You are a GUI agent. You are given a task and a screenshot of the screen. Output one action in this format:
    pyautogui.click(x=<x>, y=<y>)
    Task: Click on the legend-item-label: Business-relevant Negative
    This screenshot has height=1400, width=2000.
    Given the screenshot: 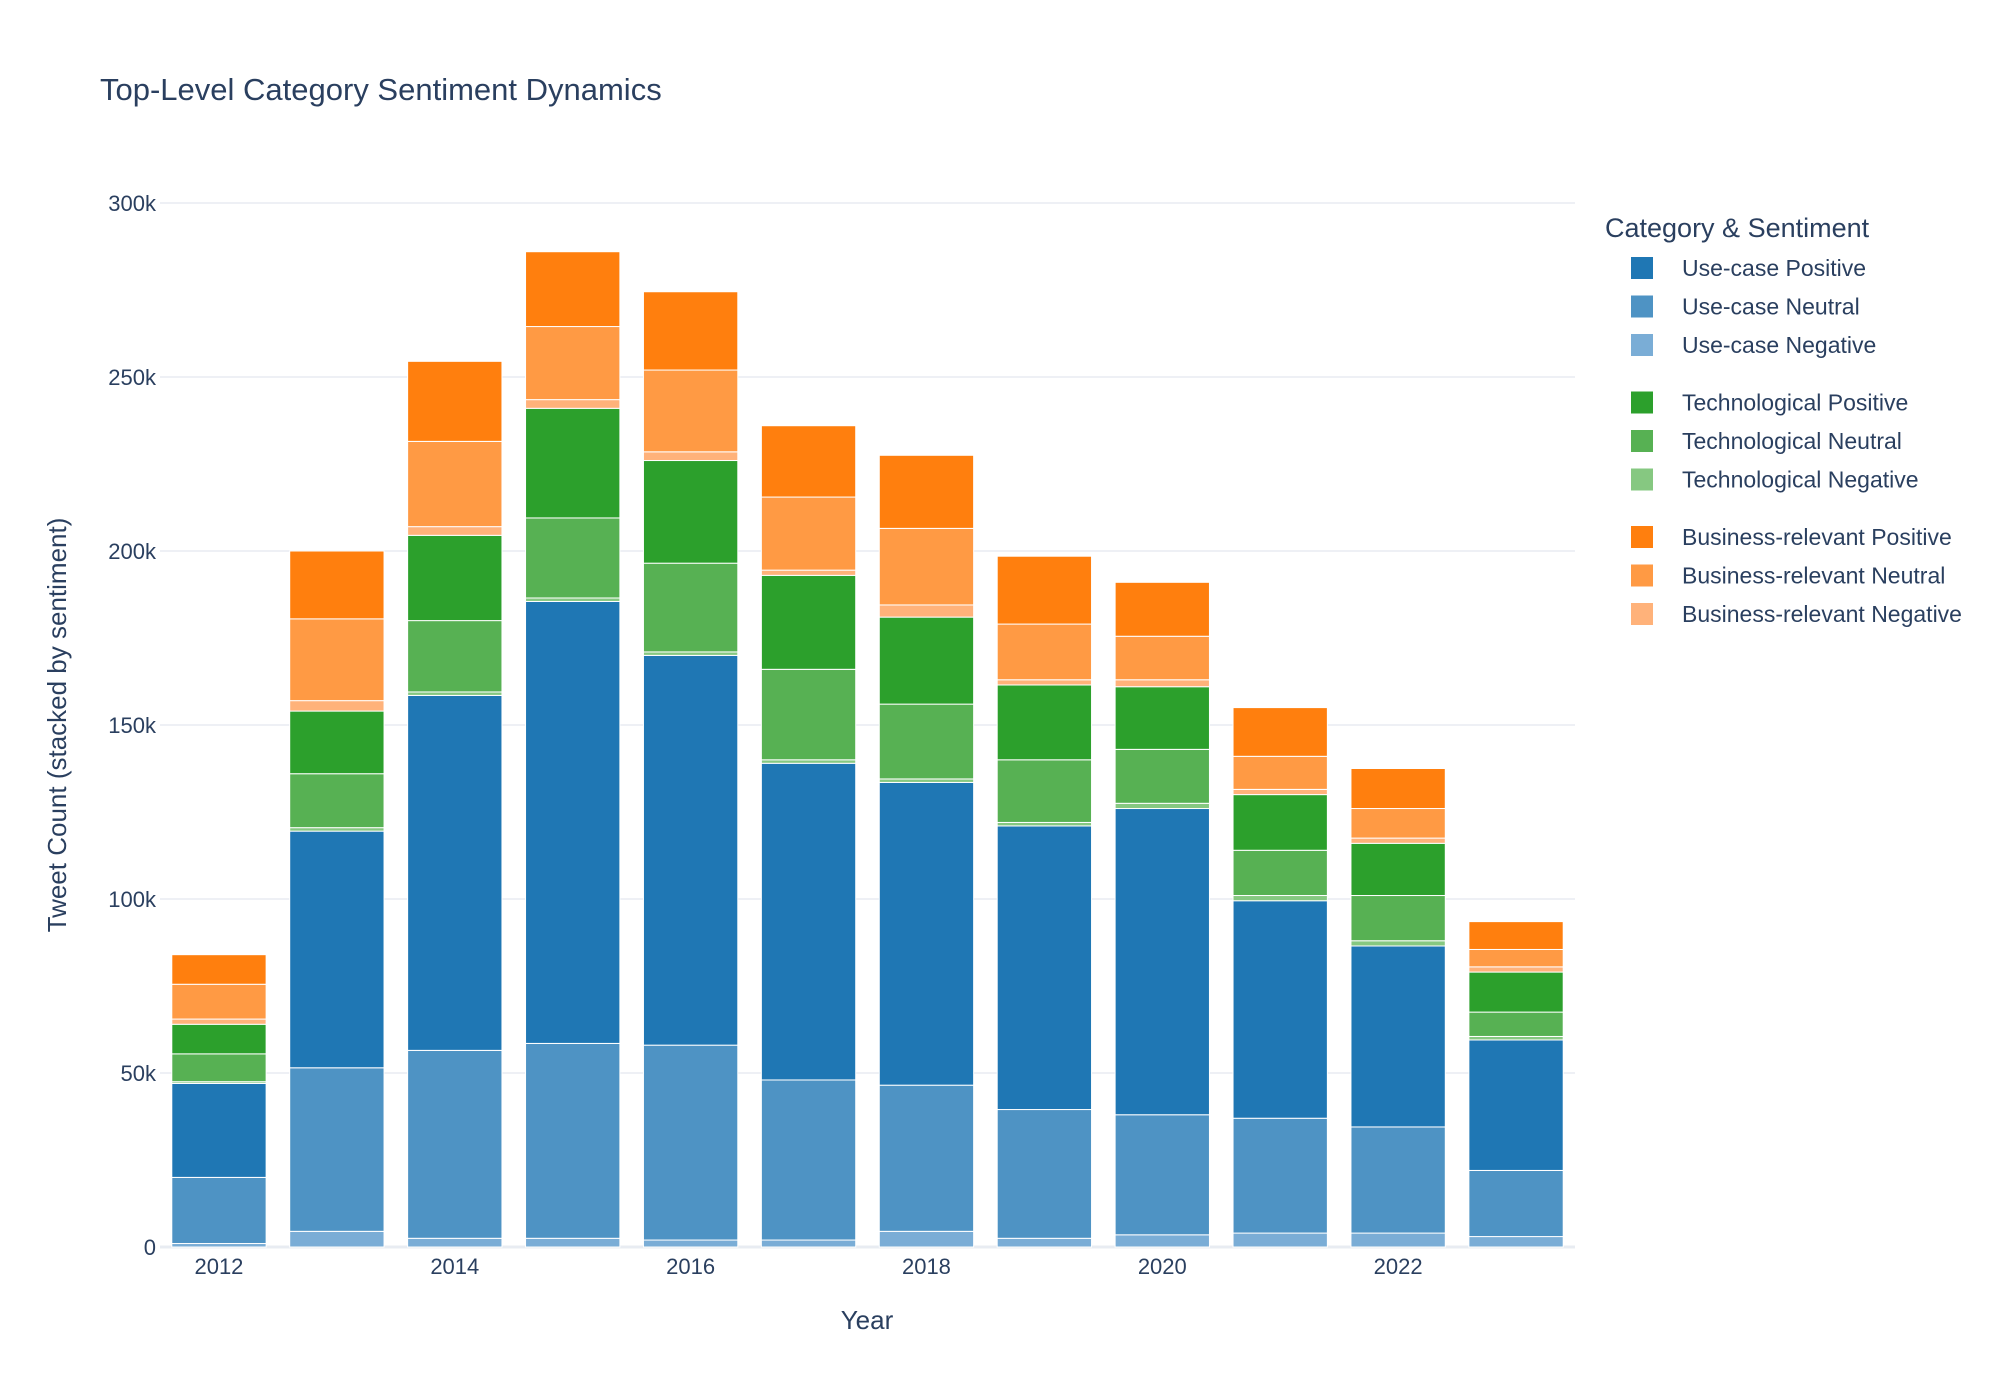 What is the action you would take?
    pyautogui.click(x=1822, y=614)
    